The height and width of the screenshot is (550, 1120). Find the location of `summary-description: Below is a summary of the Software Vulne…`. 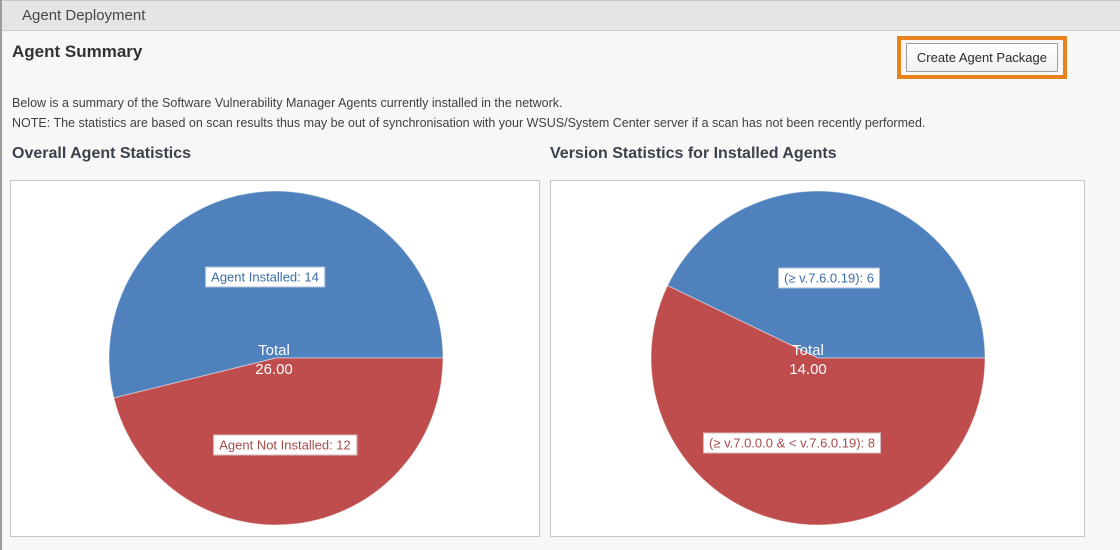

summary-description: Below is a summary of the Software Vulne… is located at coordinates (287, 103).